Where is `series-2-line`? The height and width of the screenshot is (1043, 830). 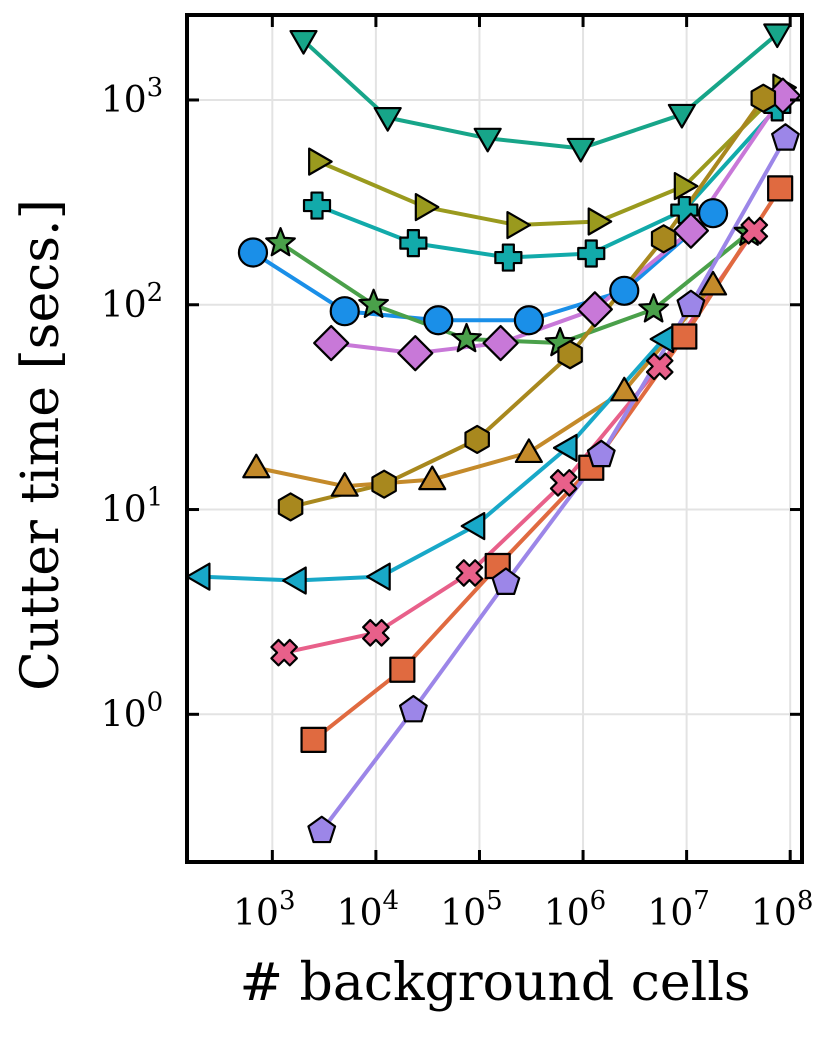 series-2-line is located at coordinates (551, 157).